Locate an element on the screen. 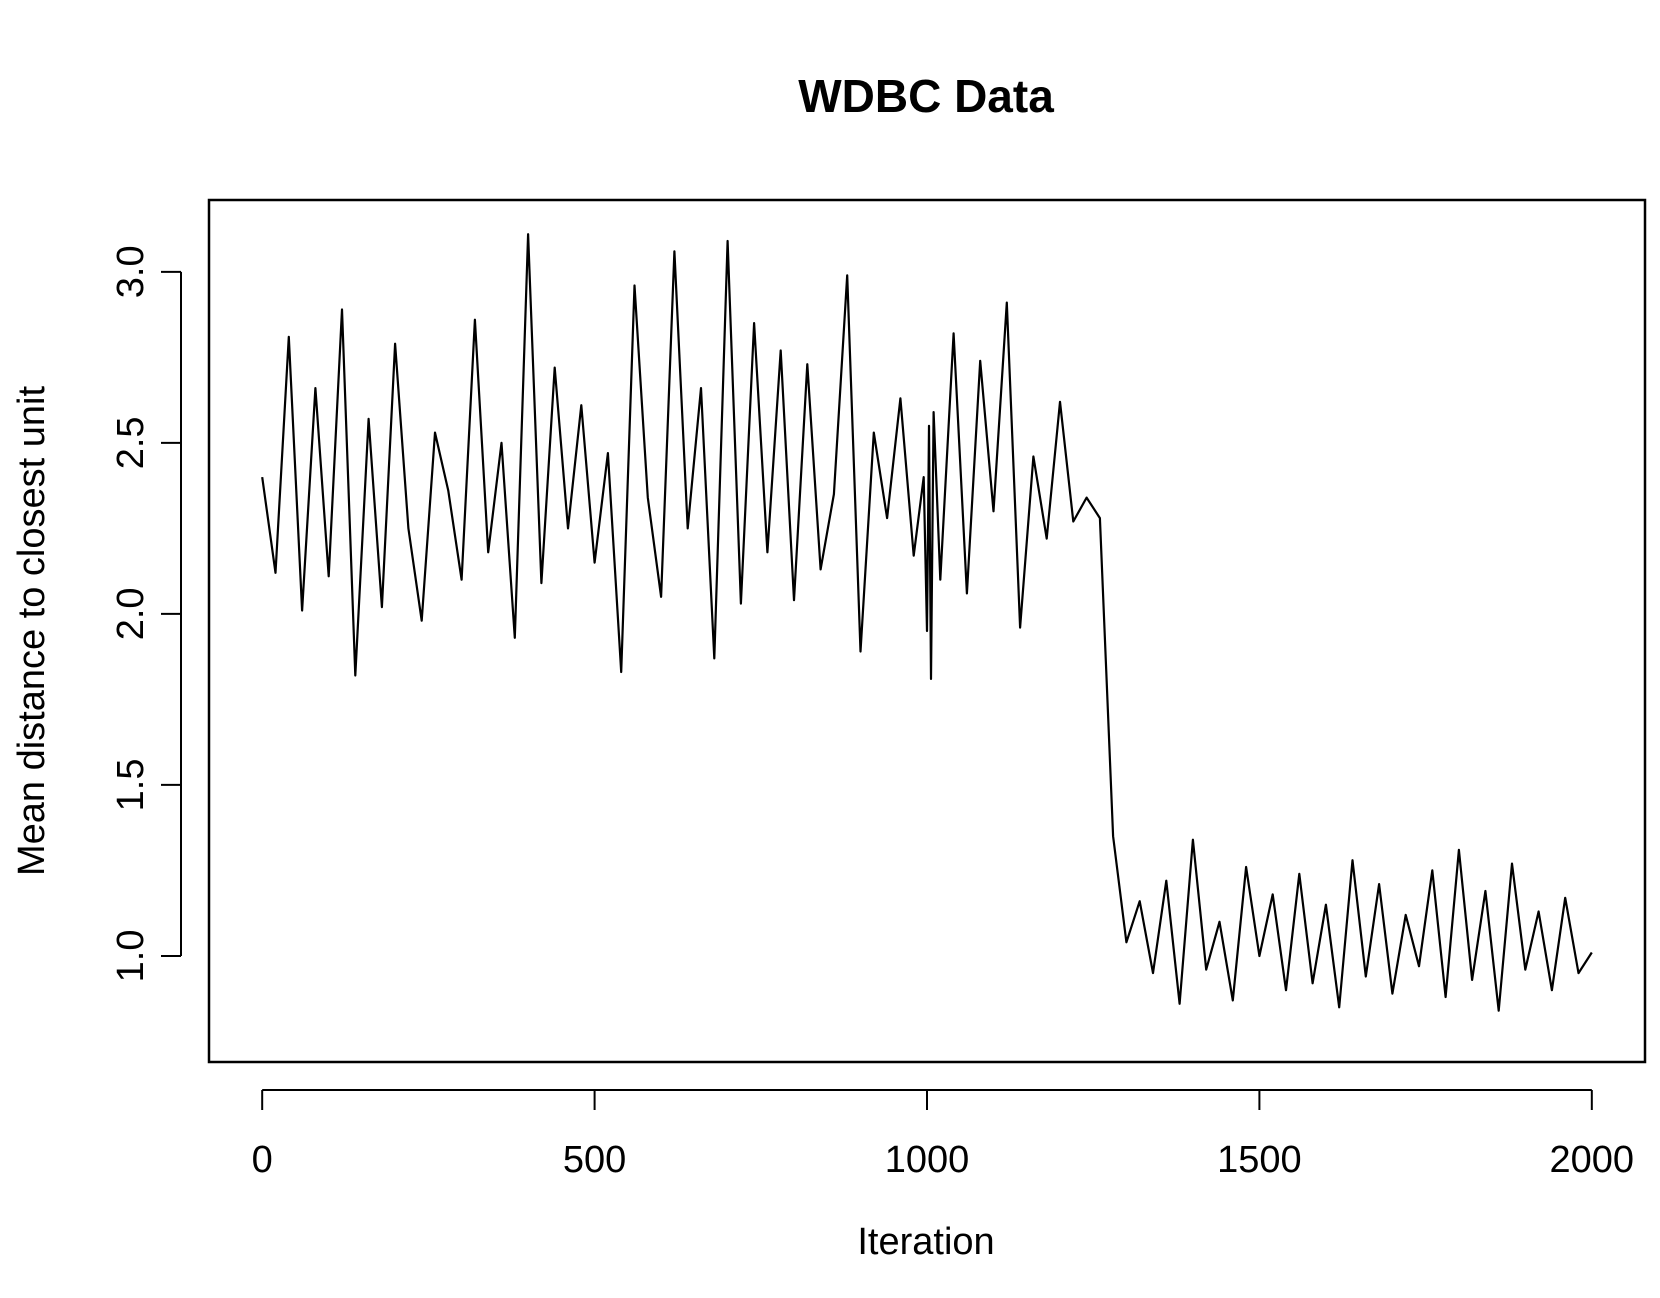  y-tick-label: 1.5 is located at coordinates (131, 785).